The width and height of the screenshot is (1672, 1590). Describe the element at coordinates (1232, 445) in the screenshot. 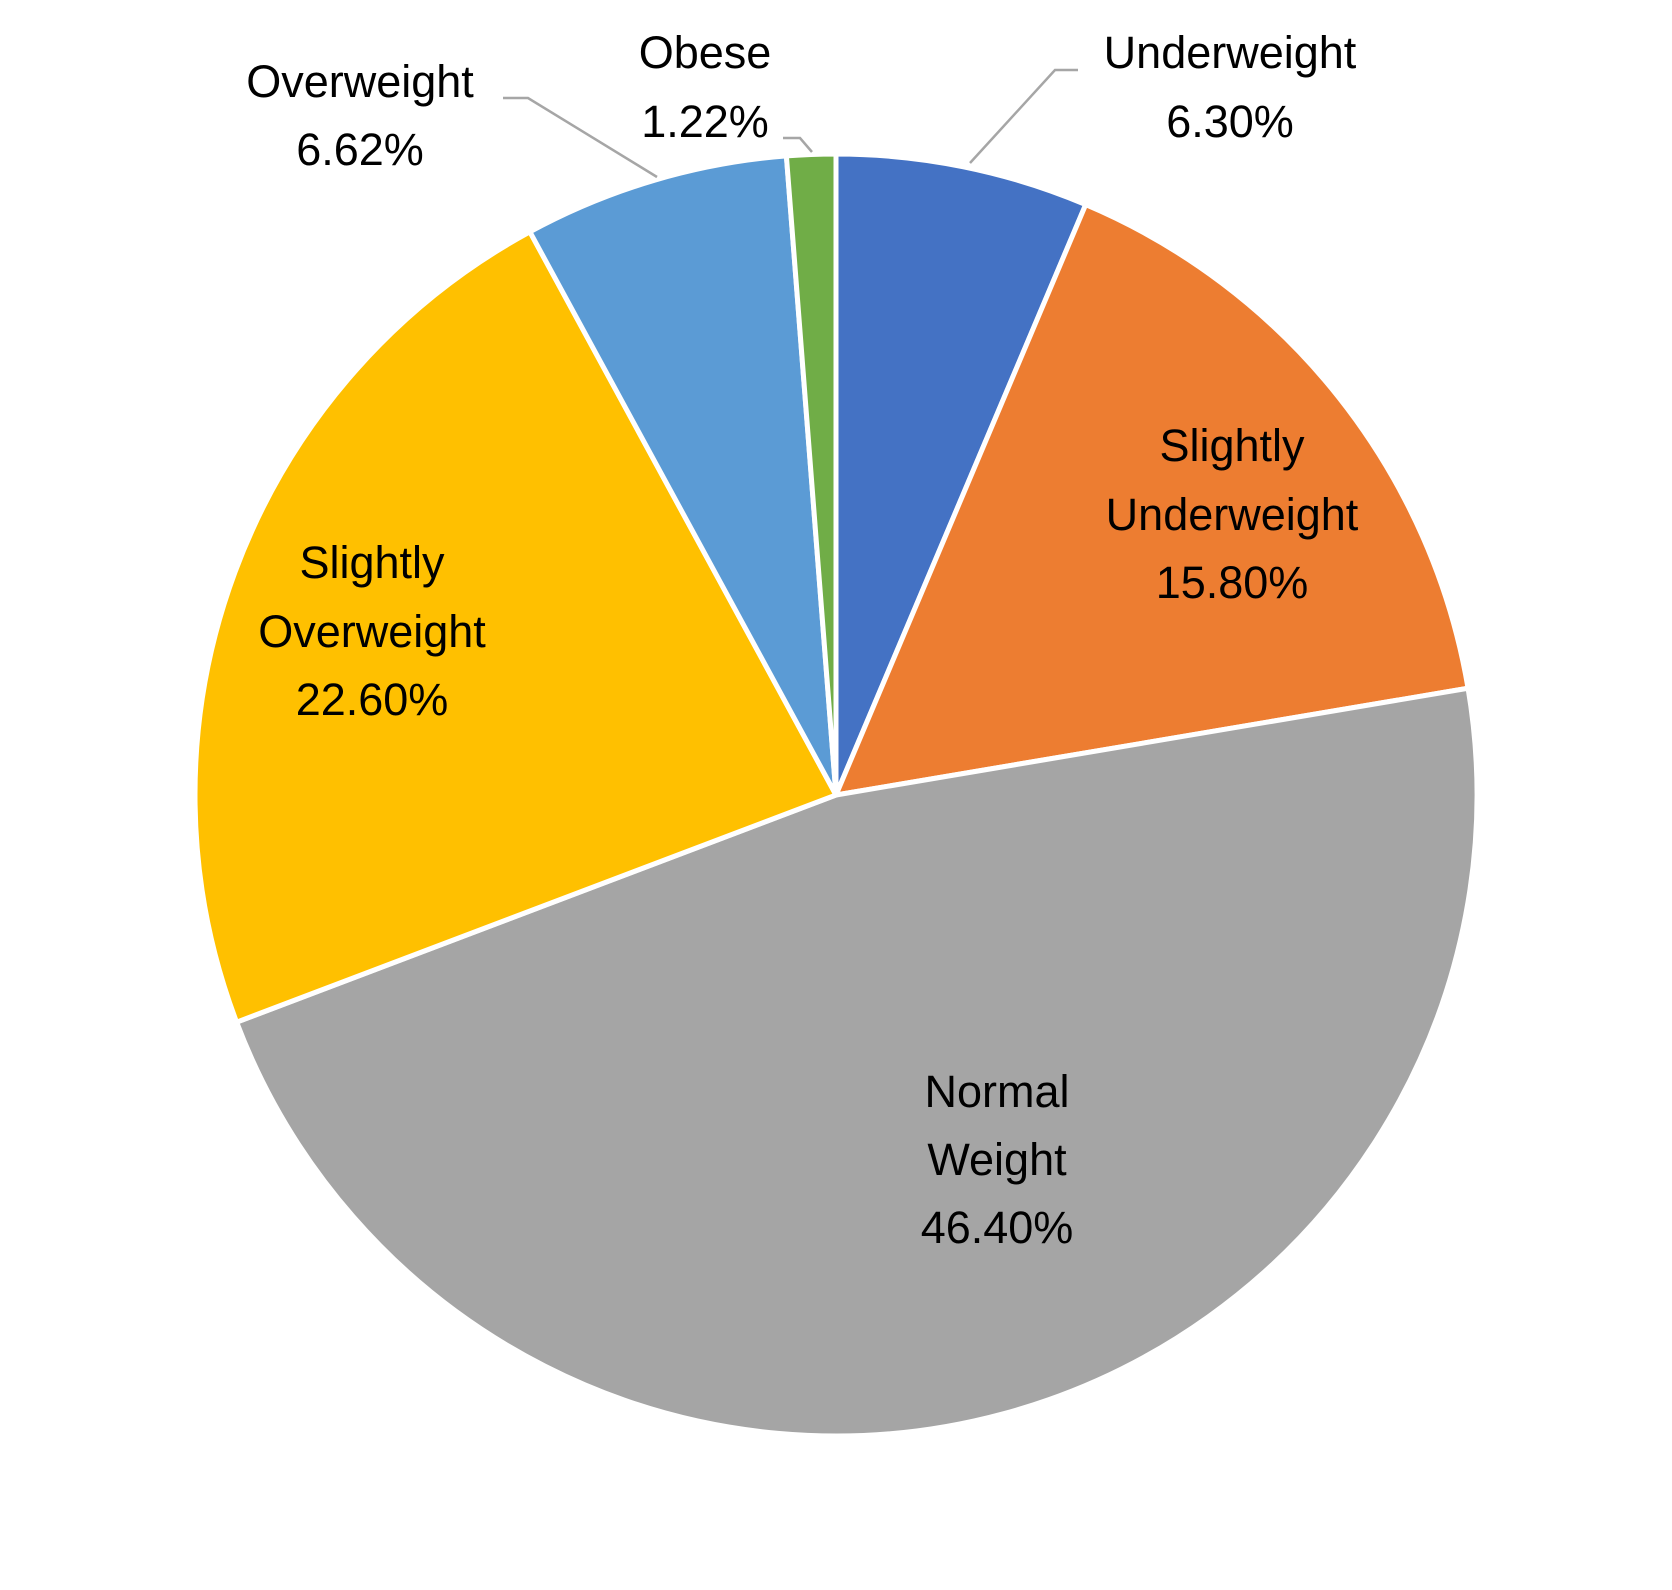

I see `label-slightly-underweight-line1: Slightly` at that location.